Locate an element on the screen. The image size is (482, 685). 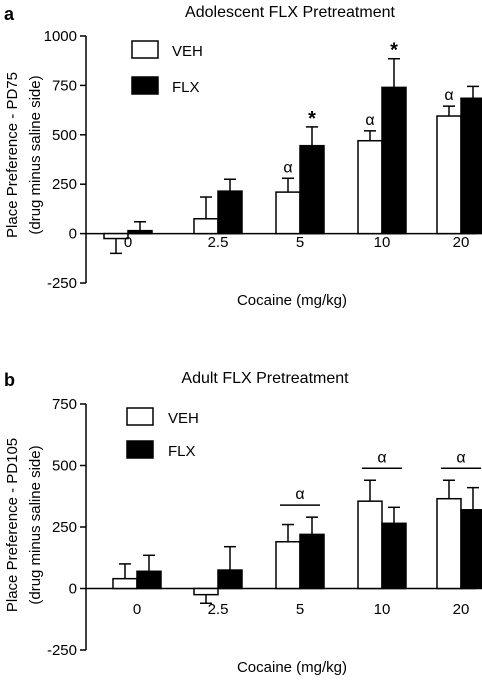
panel-a-x-tick-label-0: 0 is located at coordinates (128, 242).